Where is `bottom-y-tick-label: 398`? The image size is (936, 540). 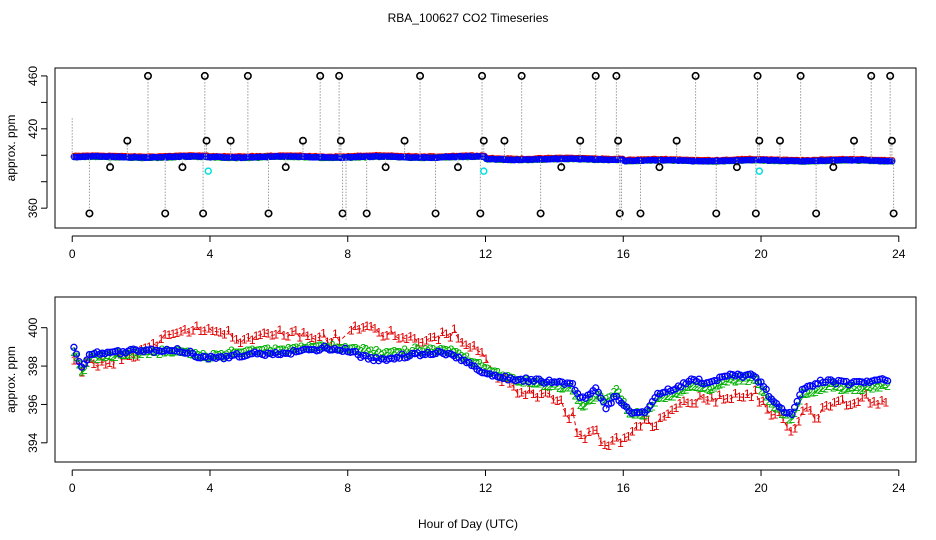
bottom-y-tick-label: 398 is located at coordinates (33, 366).